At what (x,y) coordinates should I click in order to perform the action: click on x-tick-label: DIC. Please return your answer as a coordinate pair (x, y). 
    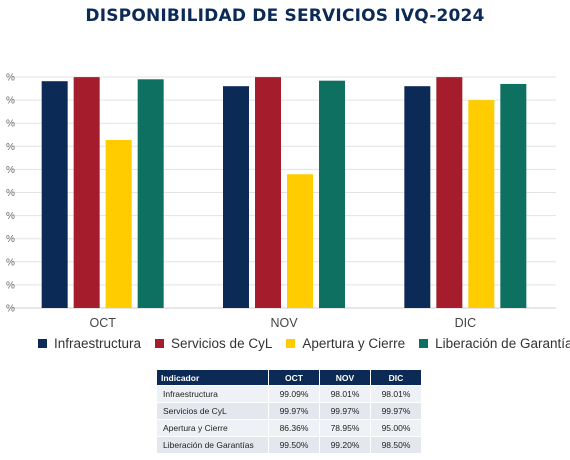
    Looking at the image, I should click on (466, 323).